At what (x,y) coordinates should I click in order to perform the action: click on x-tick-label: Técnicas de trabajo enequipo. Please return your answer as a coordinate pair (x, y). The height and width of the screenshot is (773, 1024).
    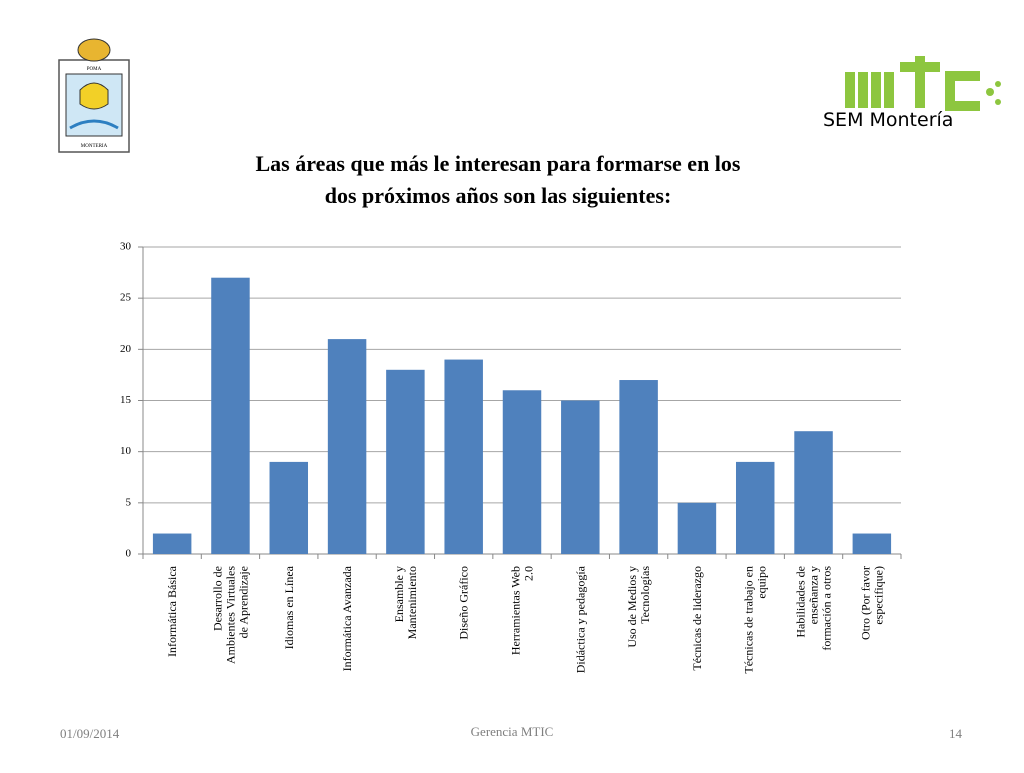
    Looking at the image, I should click on (755, 620).